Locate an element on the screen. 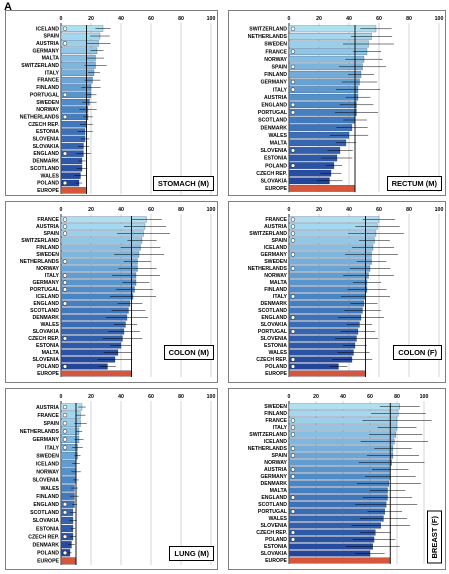 This screenshot has width=449, height=574. category-label: ICELAND is located at coordinates (275, 442).